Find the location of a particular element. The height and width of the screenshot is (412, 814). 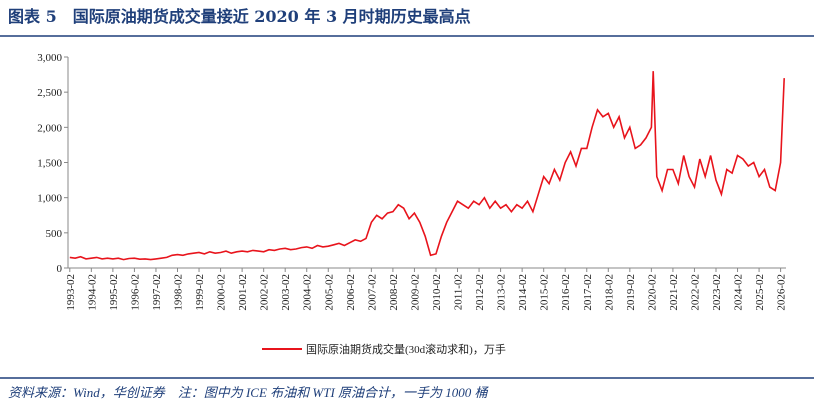

x-tick-label: 2001-02 is located at coordinates (243, 292).